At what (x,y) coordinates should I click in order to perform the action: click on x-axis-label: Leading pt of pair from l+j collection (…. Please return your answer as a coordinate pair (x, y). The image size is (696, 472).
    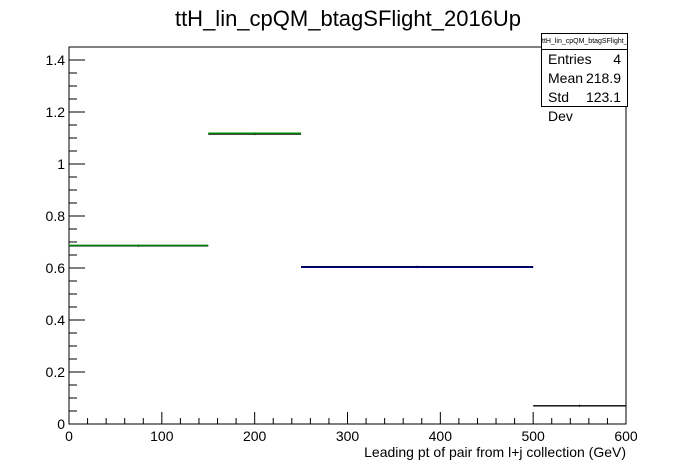
    Looking at the image, I should click on (495, 452).